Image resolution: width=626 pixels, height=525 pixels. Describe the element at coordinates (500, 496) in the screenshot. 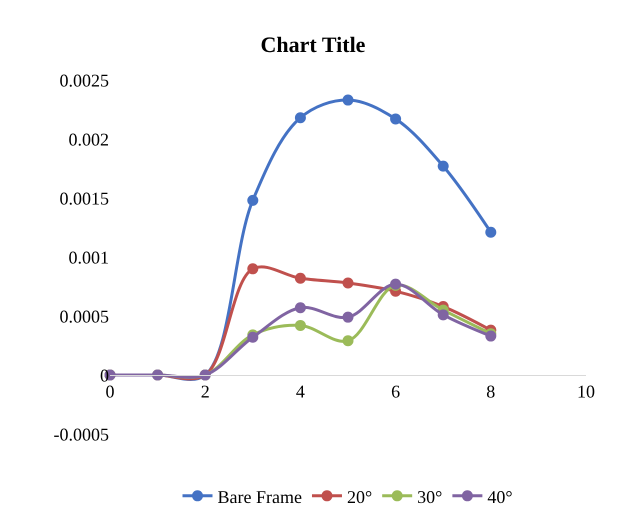

I see `legend-label: 40°` at that location.